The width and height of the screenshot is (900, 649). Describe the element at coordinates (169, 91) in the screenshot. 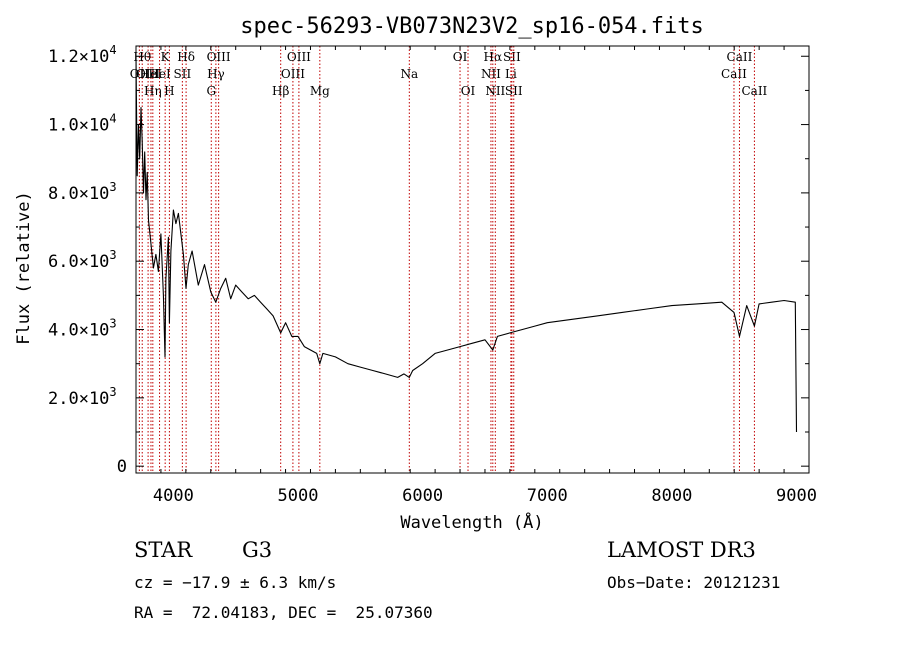

I see `spectral-line-label: H` at that location.